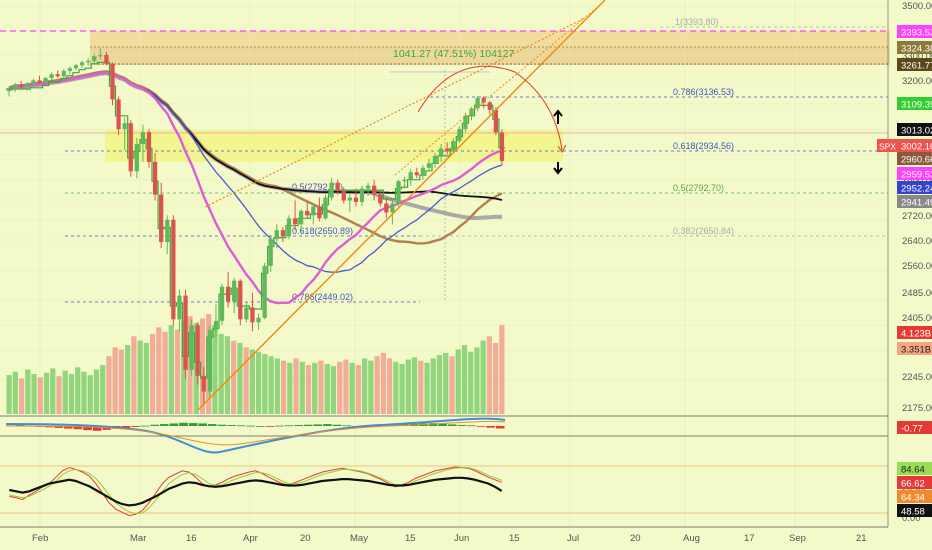  What do you see at coordinates (914, 428) in the screenshot?
I see `price-badge: -0.77` at bounding box center [914, 428].